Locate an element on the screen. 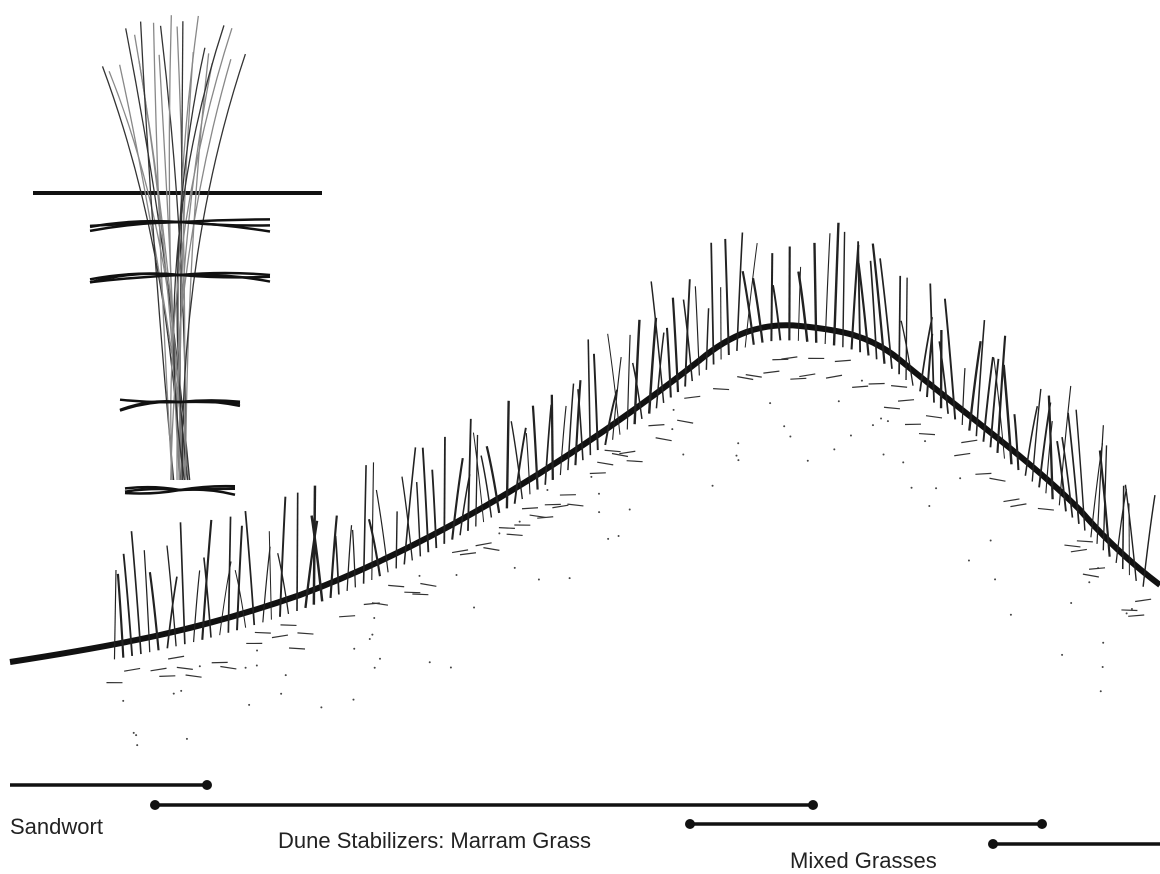 This screenshot has width=1160, height=874. zone-bars is located at coordinates (585, 814).